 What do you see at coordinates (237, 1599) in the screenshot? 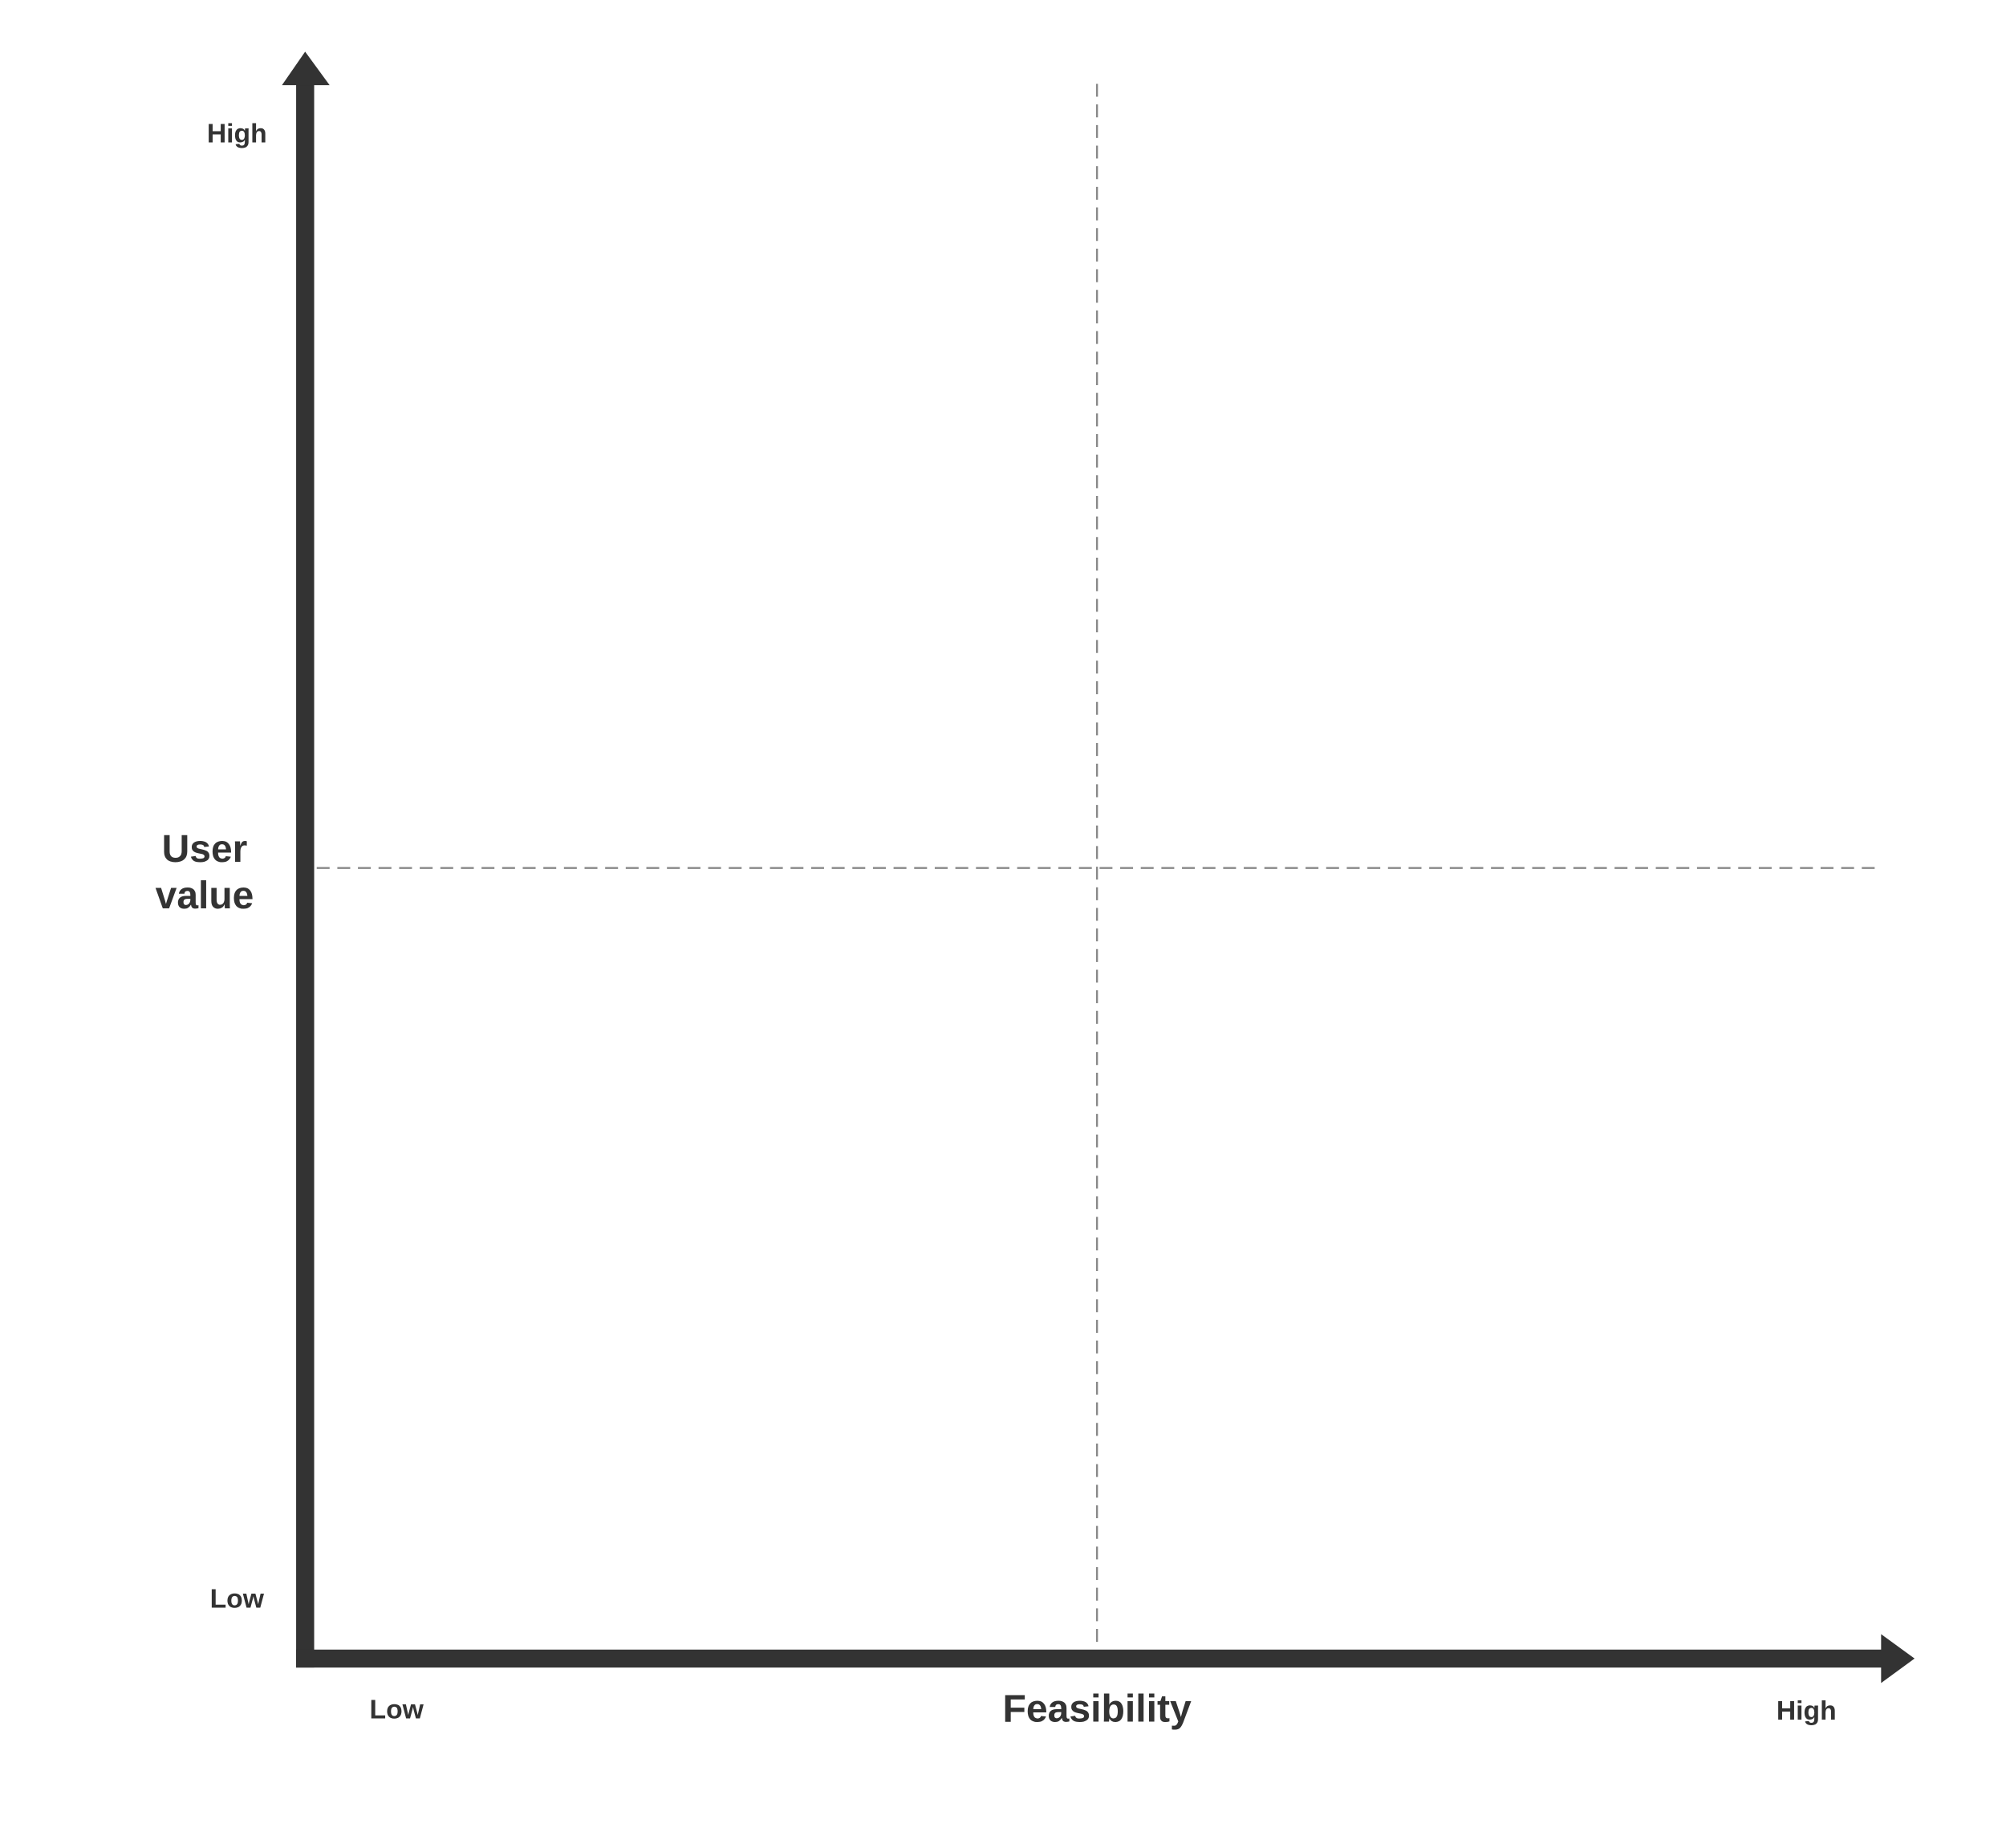
I see `y-low-label: Low` at bounding box center [237, 1599].